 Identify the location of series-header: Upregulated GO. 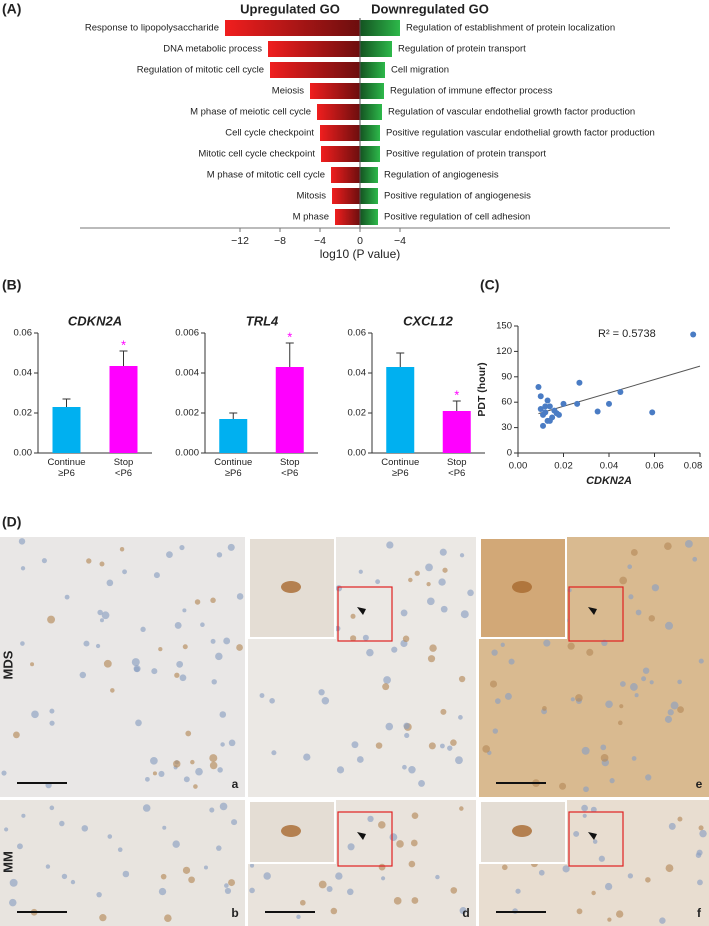
(290, 8).